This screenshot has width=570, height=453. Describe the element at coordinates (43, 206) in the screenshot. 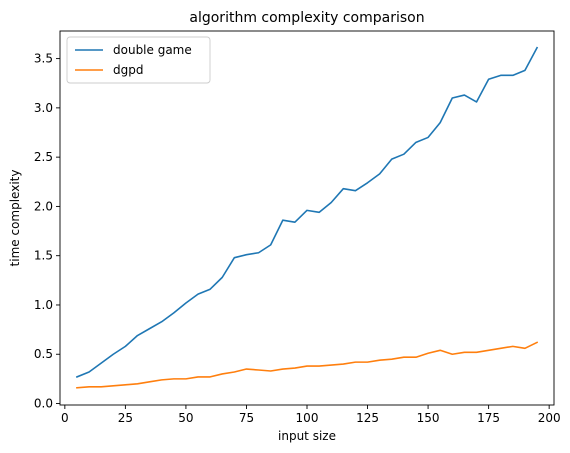

I see `y-tick-label: 2.0` at that location.